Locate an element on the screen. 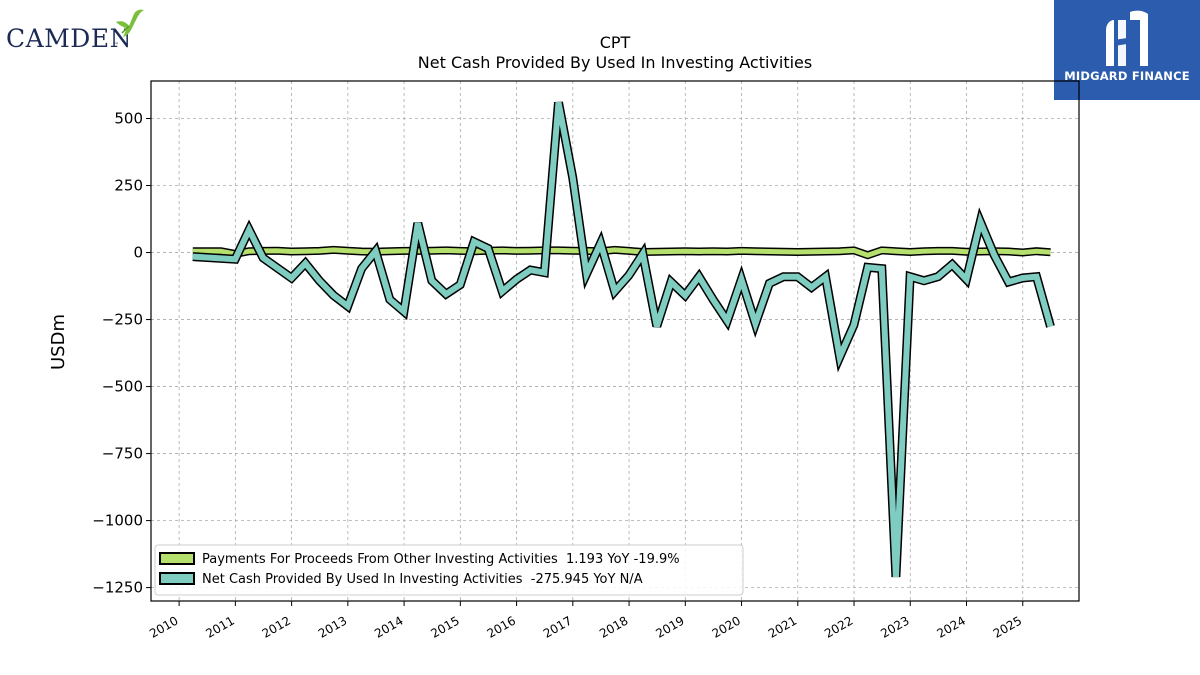 Image resolution: width=1200 pixels, height=675 pixels. y-tick-label: −750 is located at coordinates (122, 454).